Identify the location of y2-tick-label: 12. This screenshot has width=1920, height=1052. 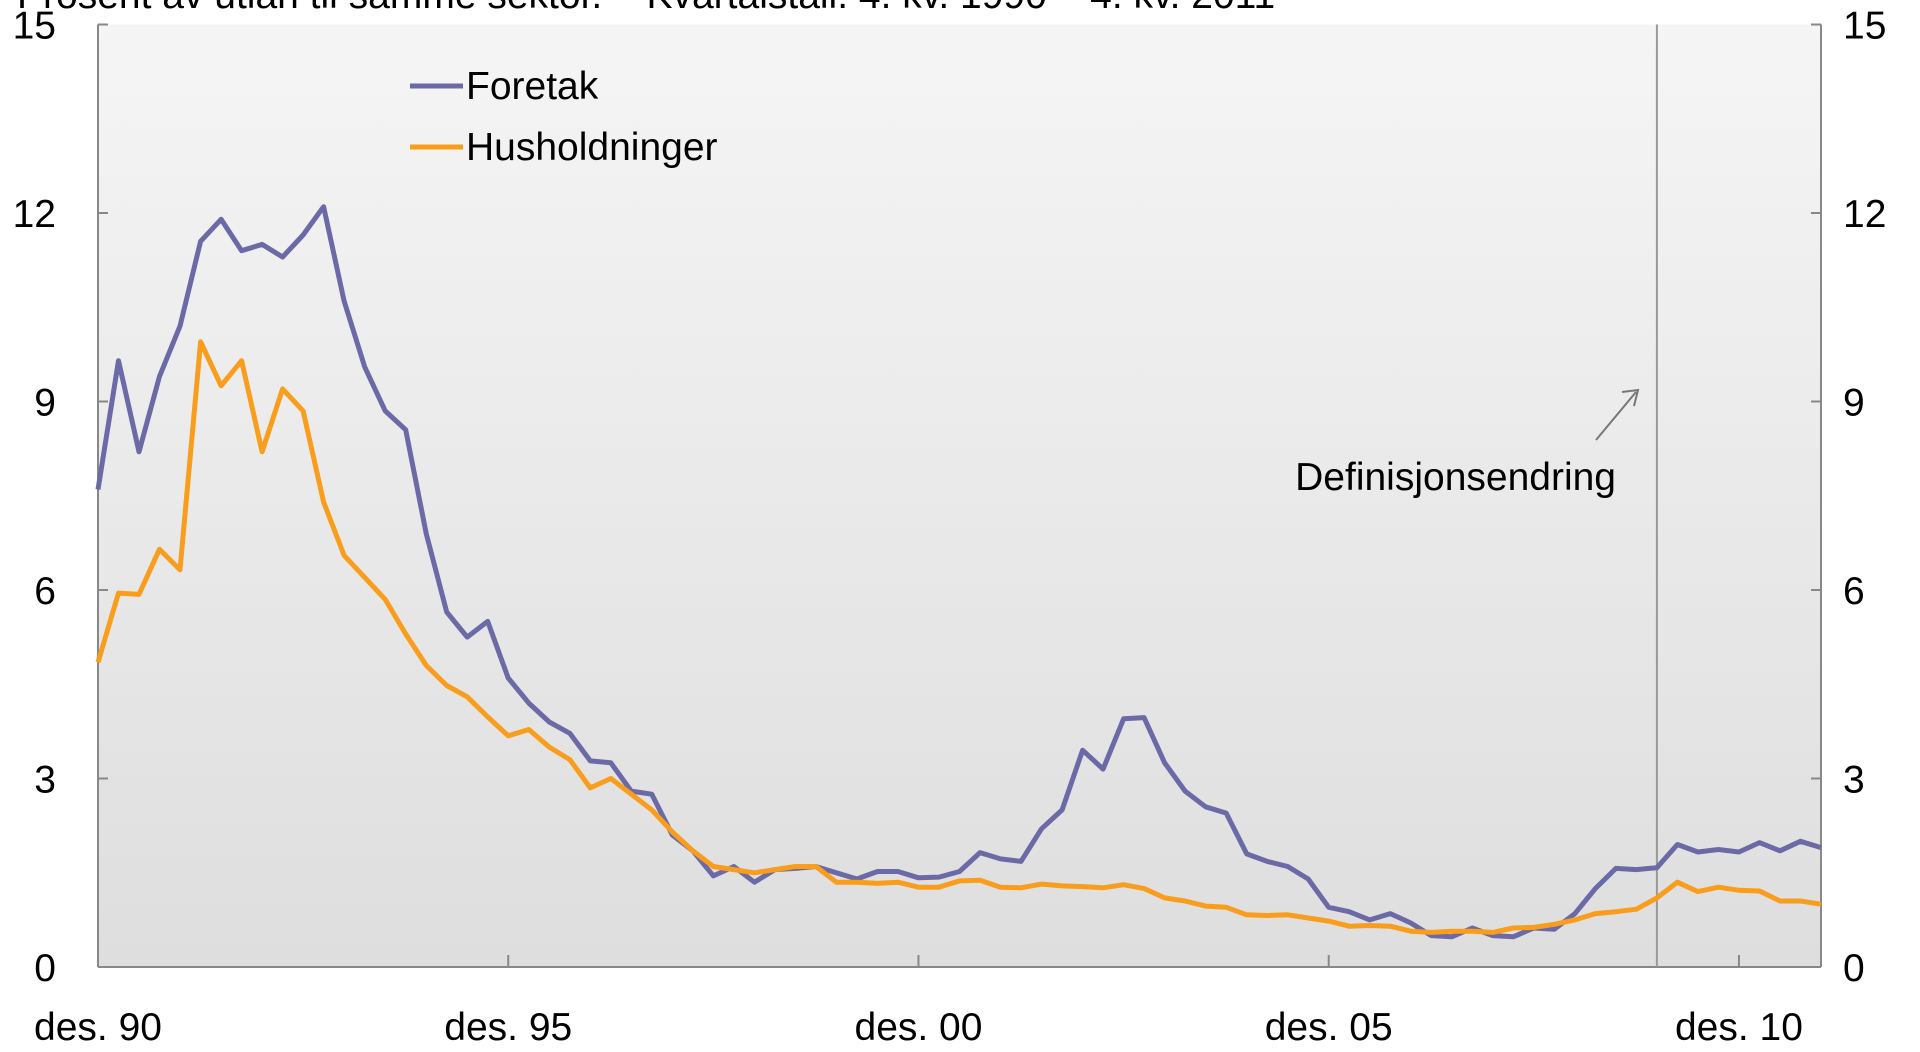
(1864, 214).